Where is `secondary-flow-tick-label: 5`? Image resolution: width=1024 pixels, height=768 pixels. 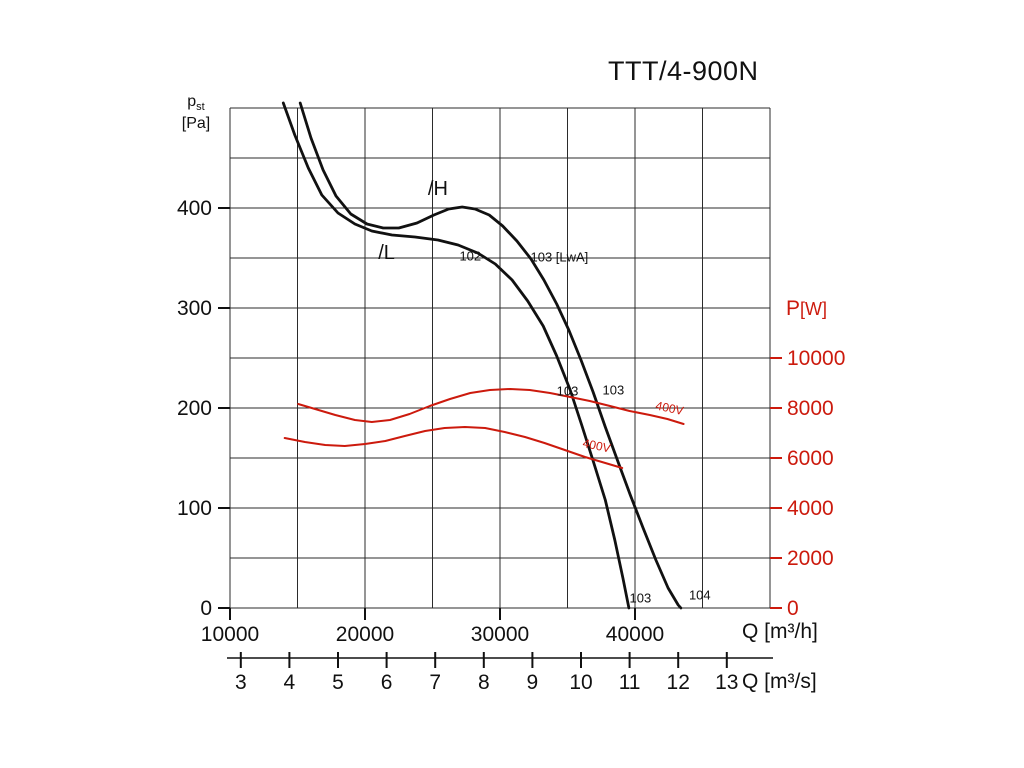
secondary-flow-tick-label: 5 is located at coordinates (338, 682).